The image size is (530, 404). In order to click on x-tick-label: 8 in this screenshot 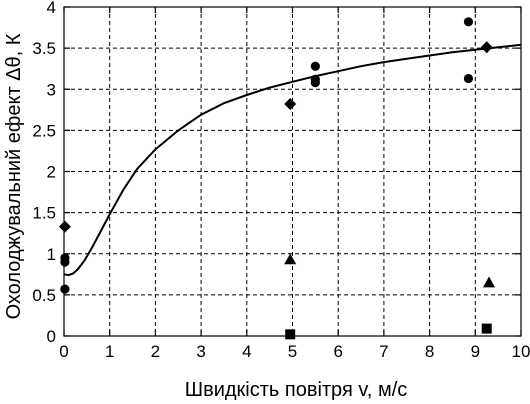, I will do `click(429, 351)`.